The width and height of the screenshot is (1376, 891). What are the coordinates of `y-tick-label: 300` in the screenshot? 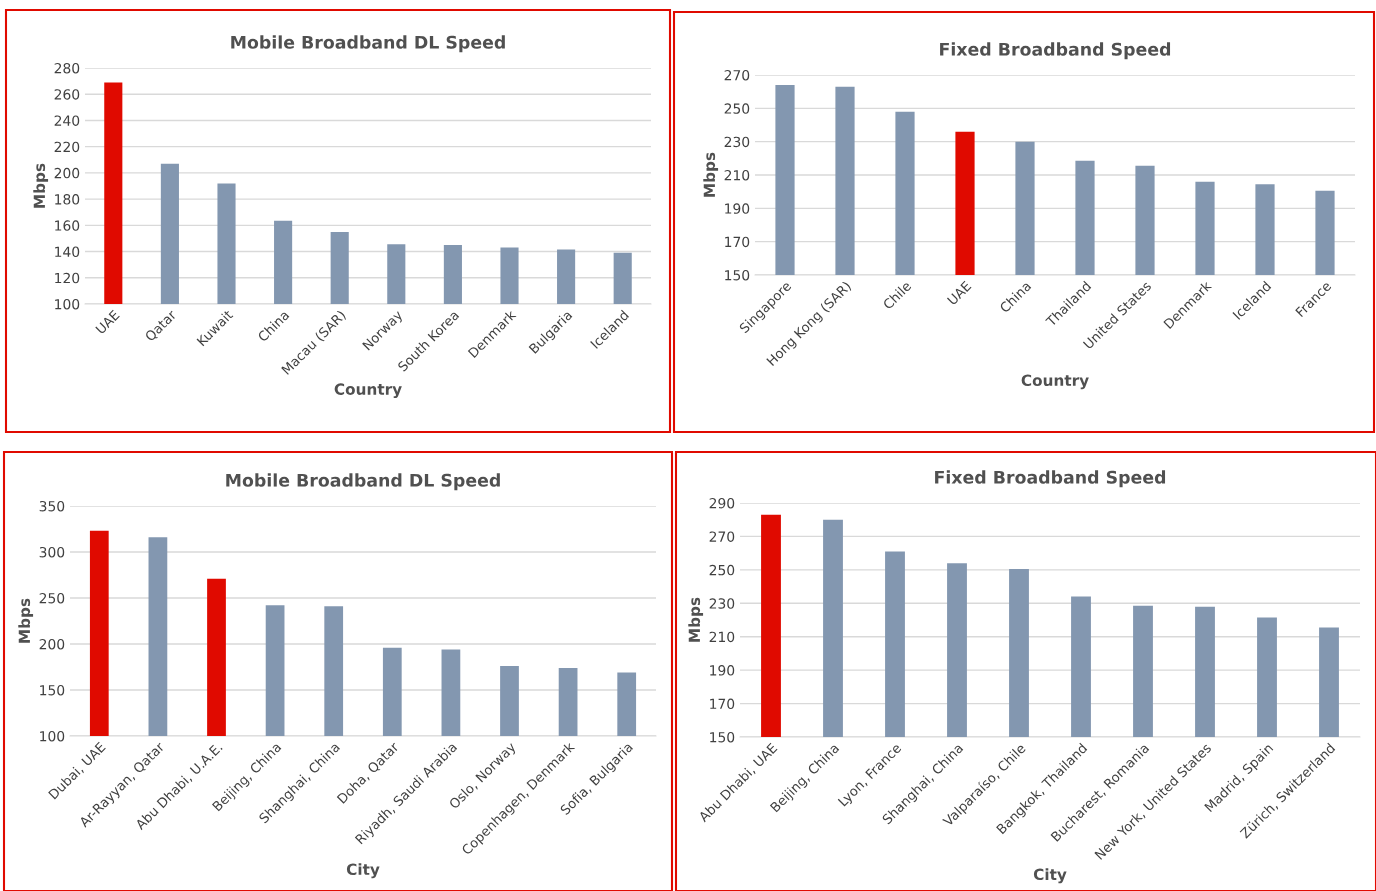 It's located at (52, 552).